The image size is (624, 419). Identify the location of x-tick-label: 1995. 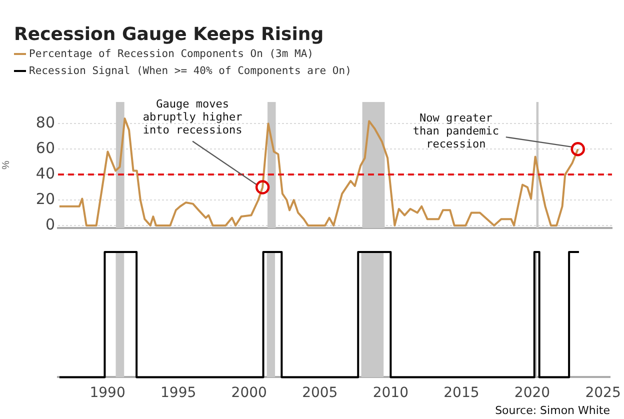
(178, 393).